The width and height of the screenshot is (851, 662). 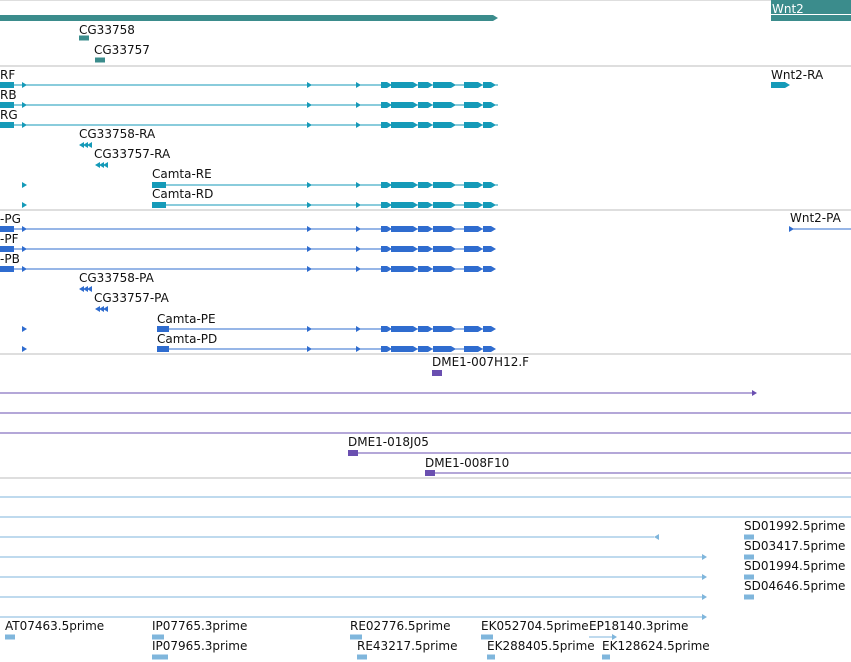 What do you see at coordinates (186, 319) in the screenshot?
I see `label-camta-pe: Camta-PE` at bounding box center [186, 319].